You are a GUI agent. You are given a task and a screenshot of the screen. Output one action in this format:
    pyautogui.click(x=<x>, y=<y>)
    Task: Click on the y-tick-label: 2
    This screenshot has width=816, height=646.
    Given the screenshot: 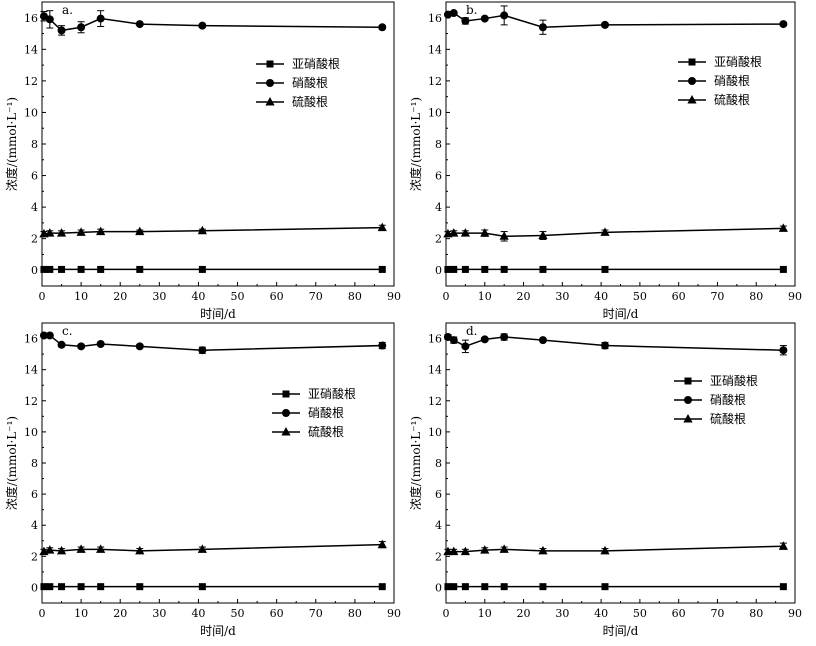 What is the action you would take?
    pyautogui.click(x=34, y=556)
    